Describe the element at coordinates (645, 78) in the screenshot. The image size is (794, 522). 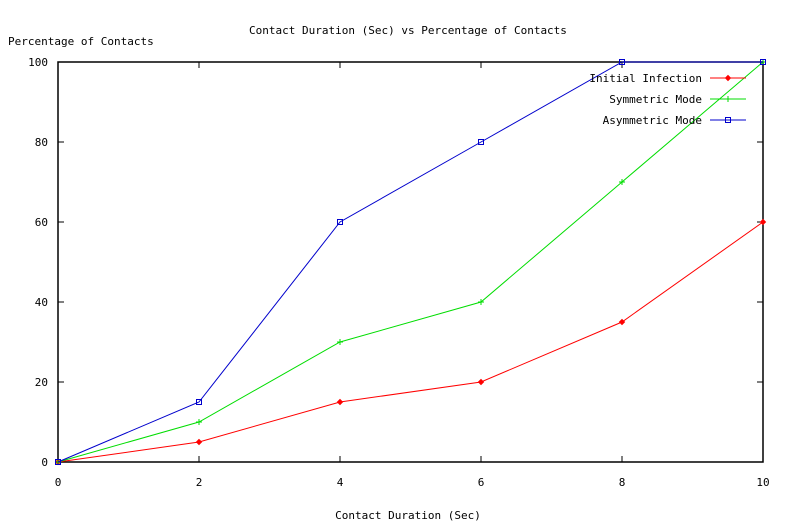
I see `legend-label: Initial Infection` at that location.